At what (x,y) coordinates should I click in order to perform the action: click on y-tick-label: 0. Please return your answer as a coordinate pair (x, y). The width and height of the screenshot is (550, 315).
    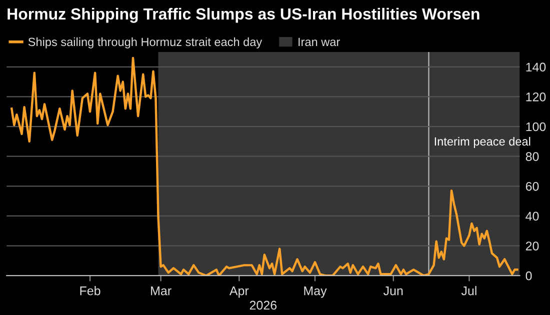
    Looking at the image, I should click on (529, 275).